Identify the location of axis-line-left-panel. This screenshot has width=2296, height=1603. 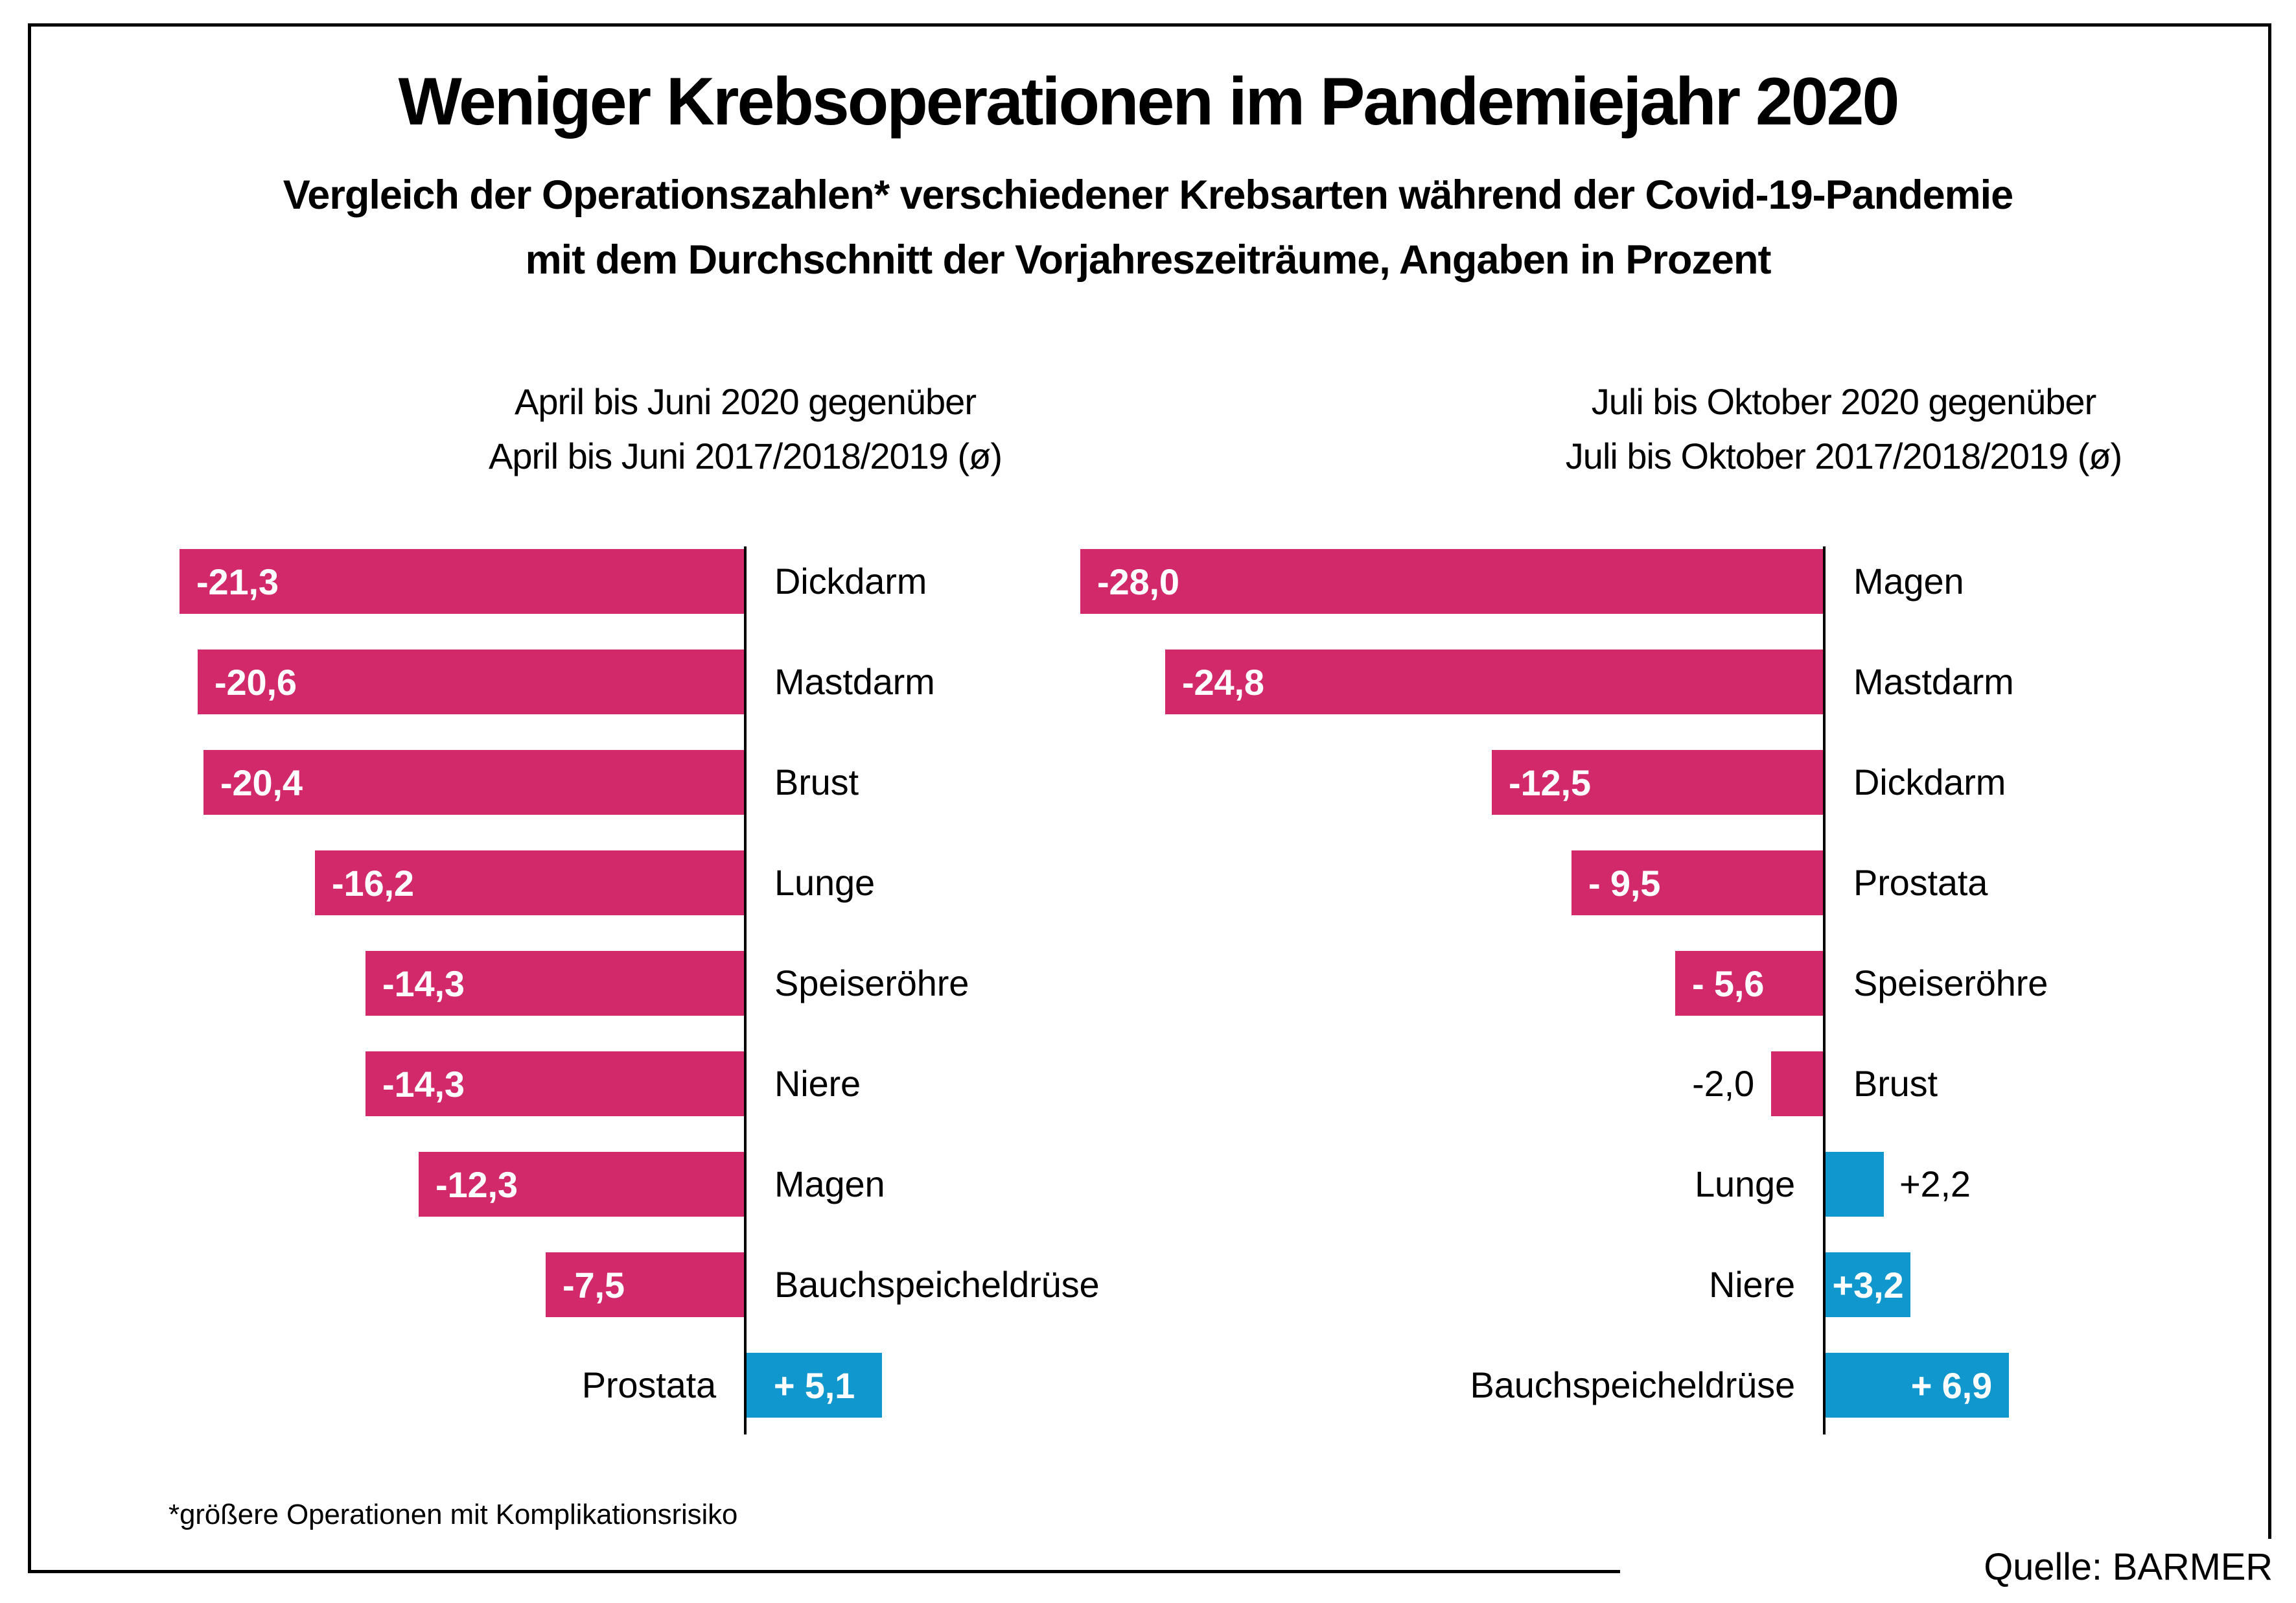
(745, 990).